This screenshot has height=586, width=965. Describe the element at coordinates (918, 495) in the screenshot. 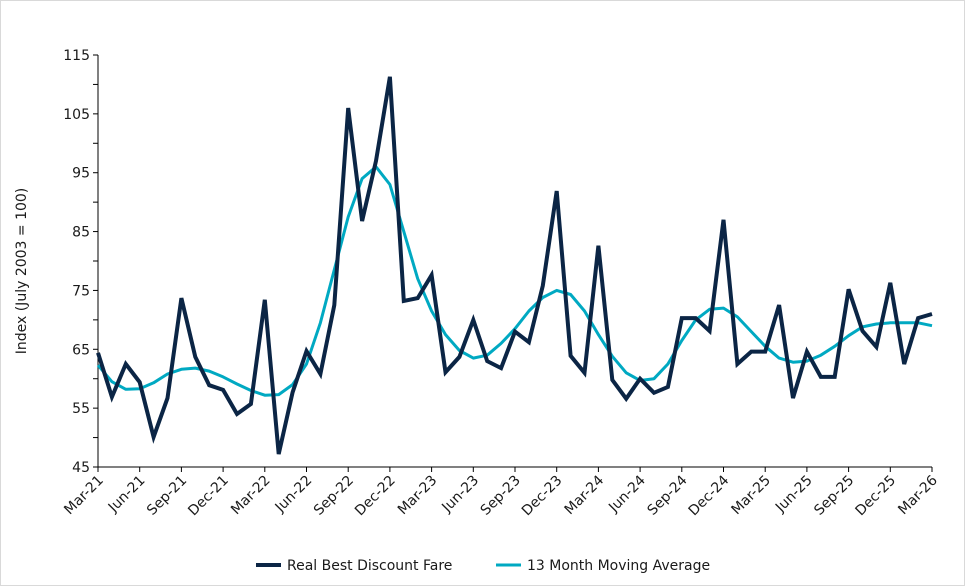

I see `x-tick-label: Mar-26` at that location.